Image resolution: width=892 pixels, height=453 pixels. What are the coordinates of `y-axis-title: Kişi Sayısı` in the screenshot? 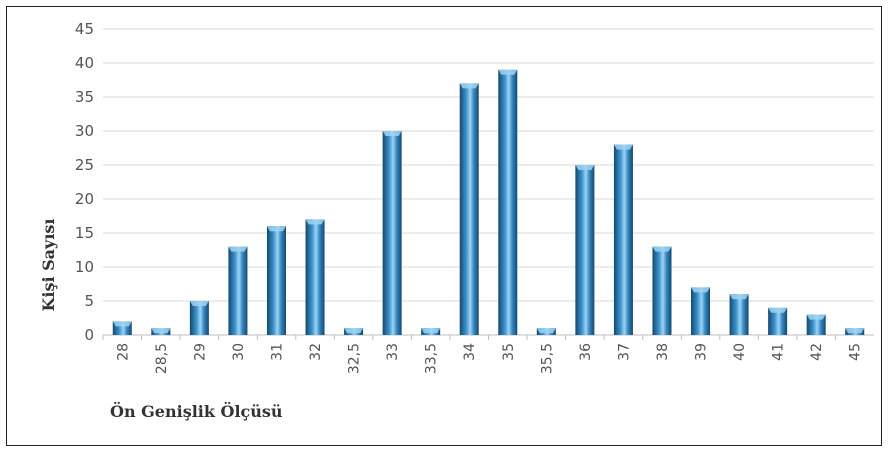 It's located at (48, 264).